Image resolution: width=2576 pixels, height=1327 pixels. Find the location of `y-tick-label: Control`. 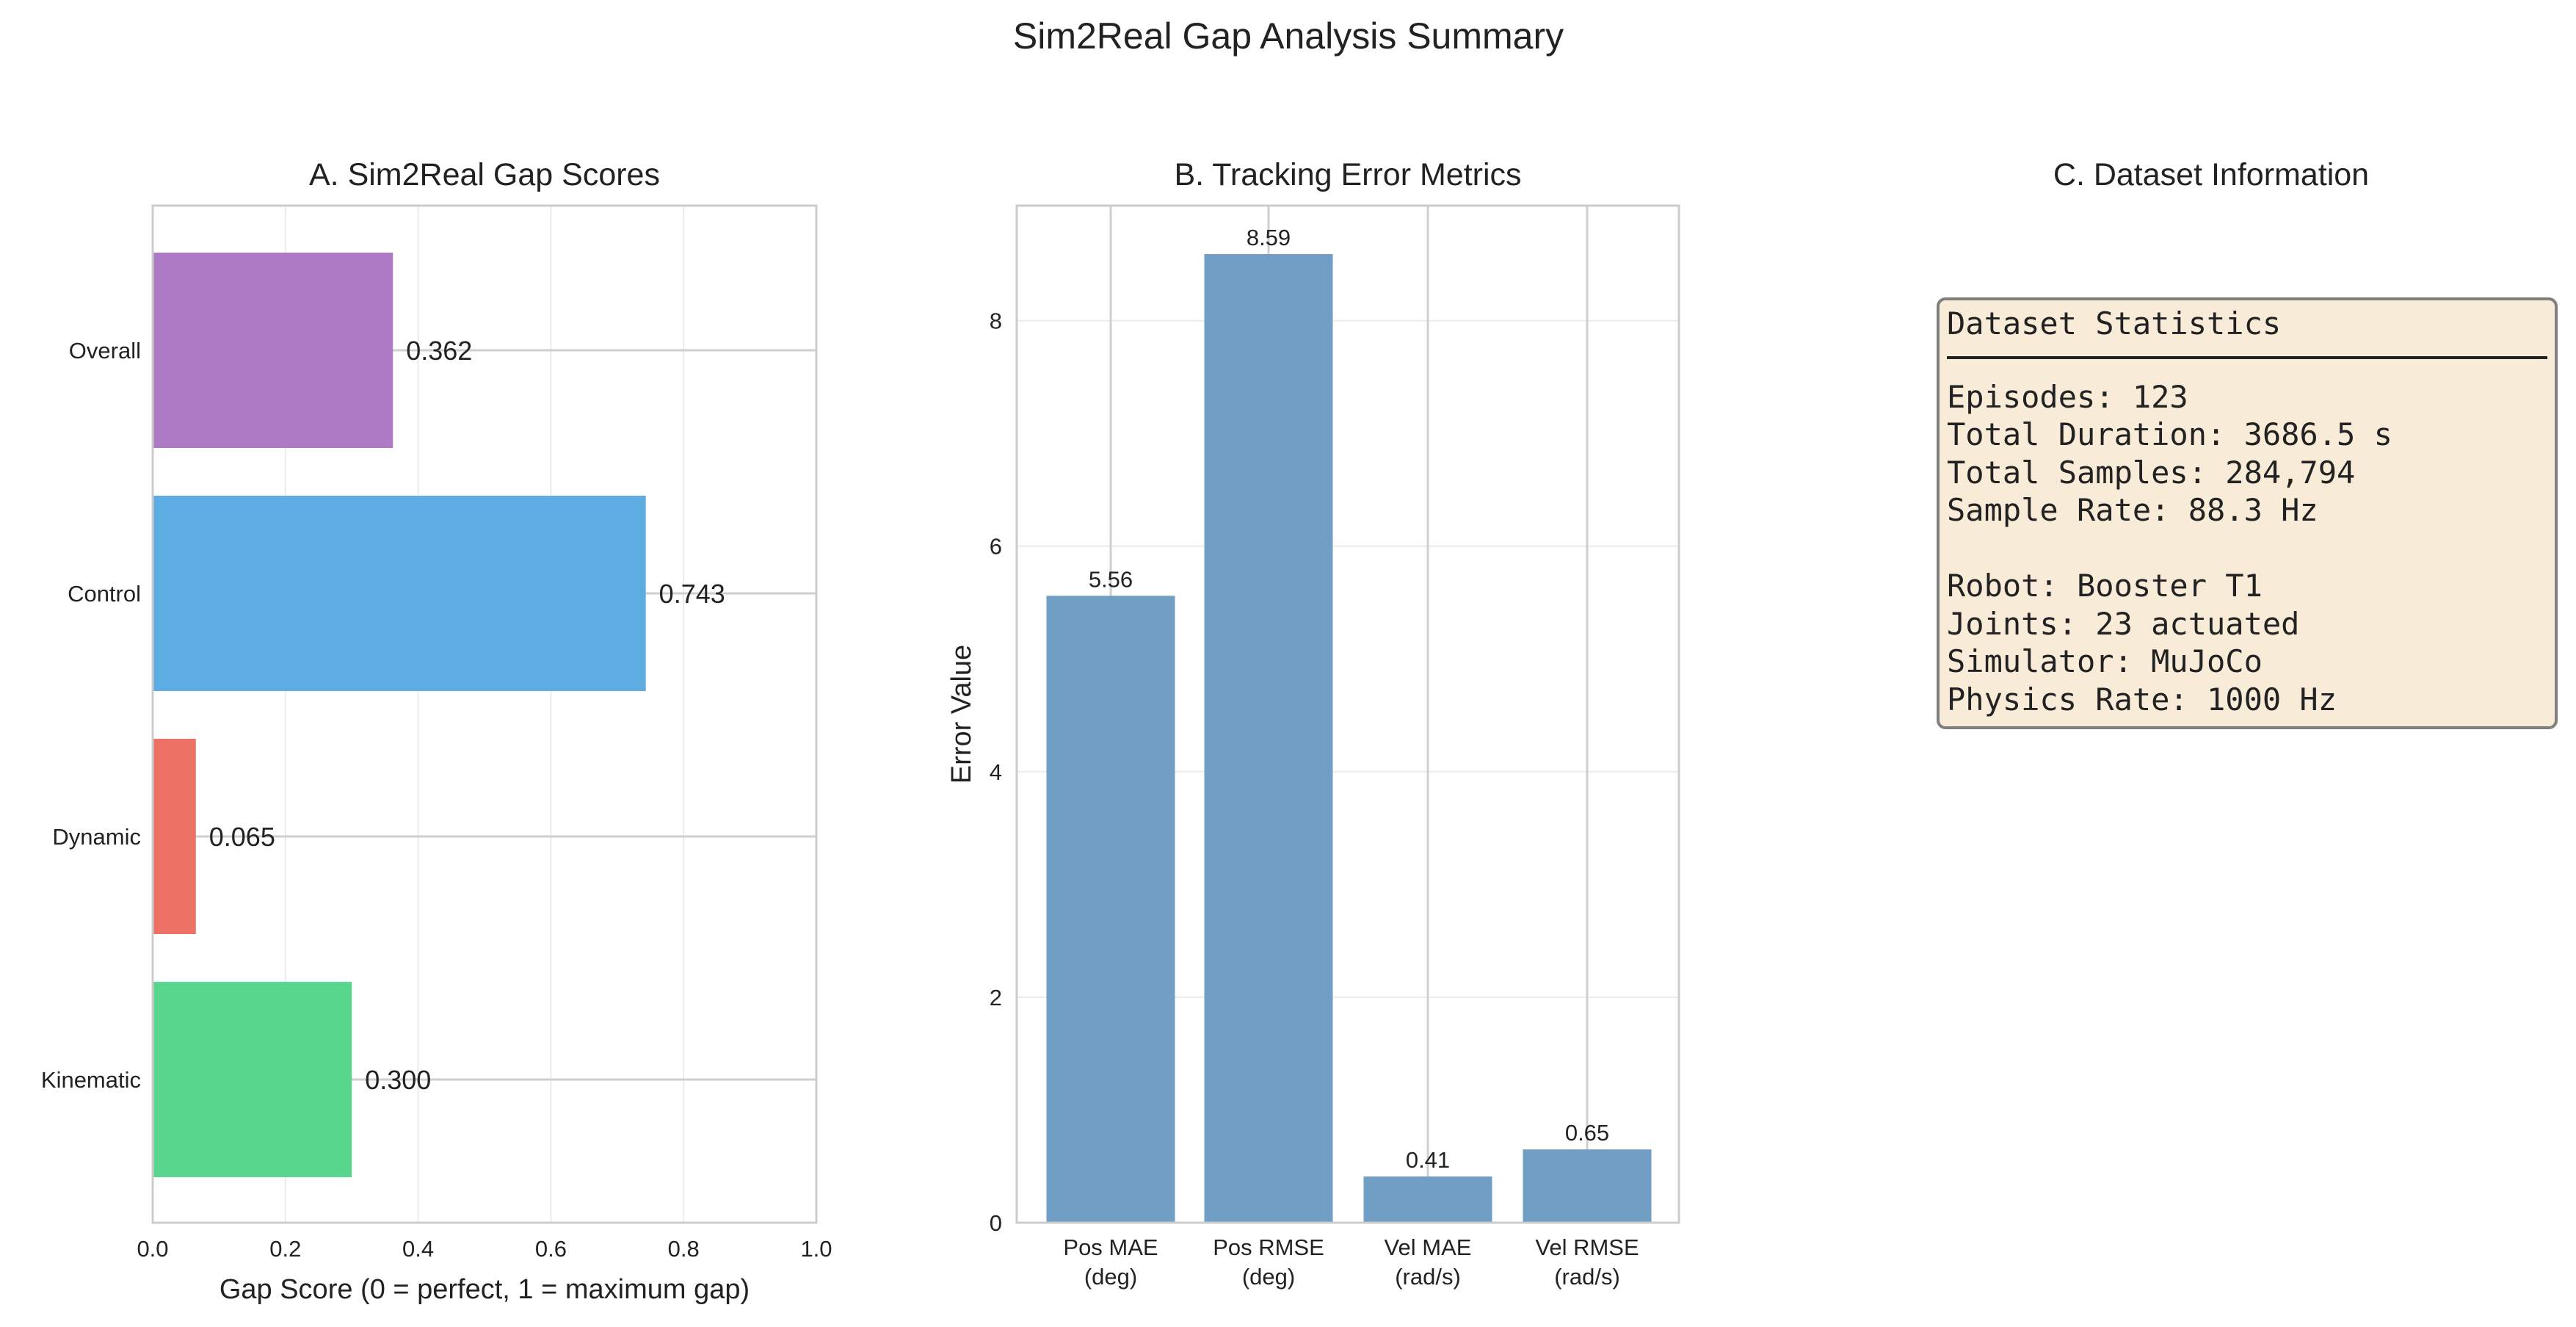

y-tick-label: Control is located at coordinates (105, 594).